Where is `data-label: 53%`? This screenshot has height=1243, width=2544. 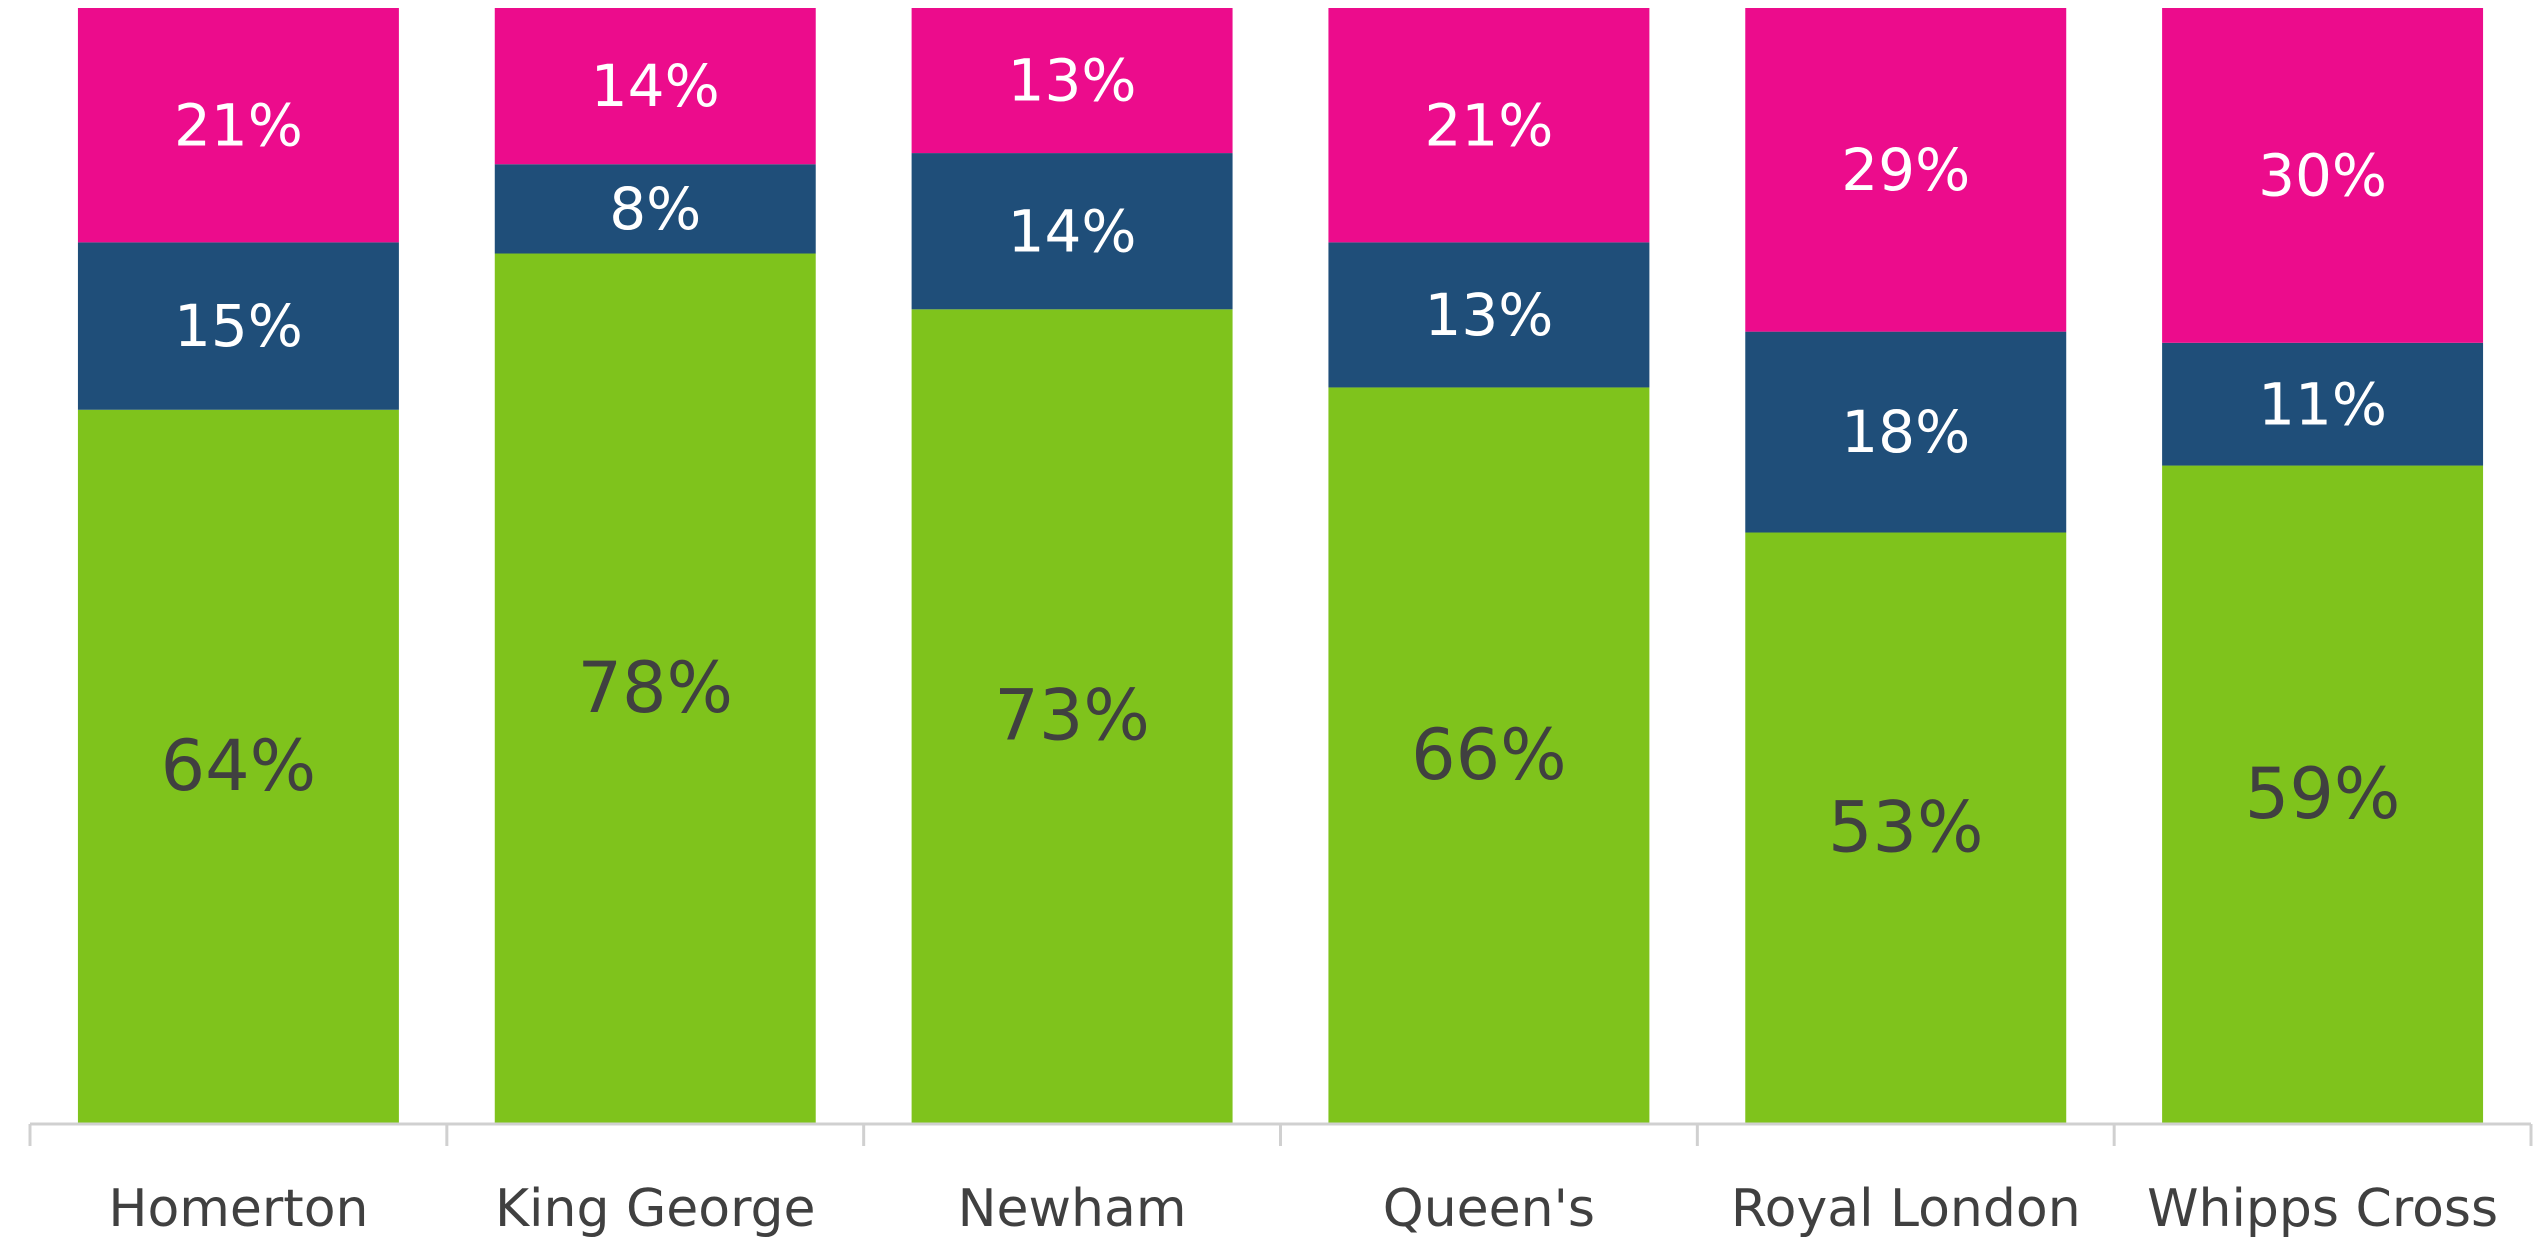 data-label: 53% is located at coordinates (1906, 827).